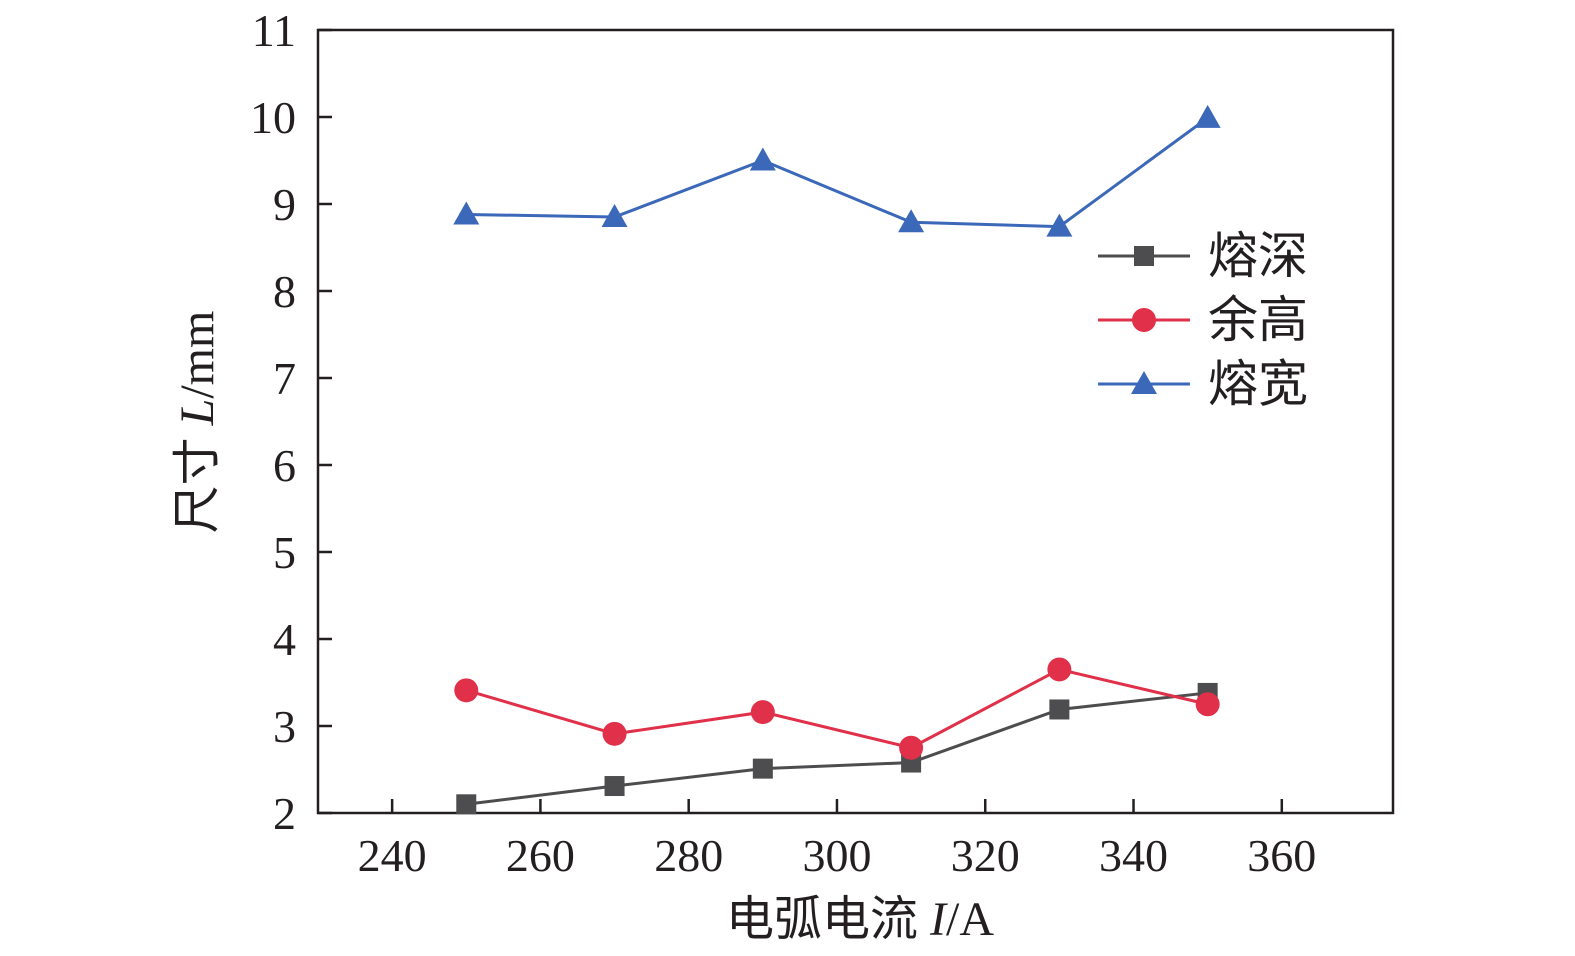 The width and height of the screenshot is (1575, 956). What do you see at coordinates (836, 855) in the screenshot?
I see `x-tick-label: 300` at bounding box center [836, 855].